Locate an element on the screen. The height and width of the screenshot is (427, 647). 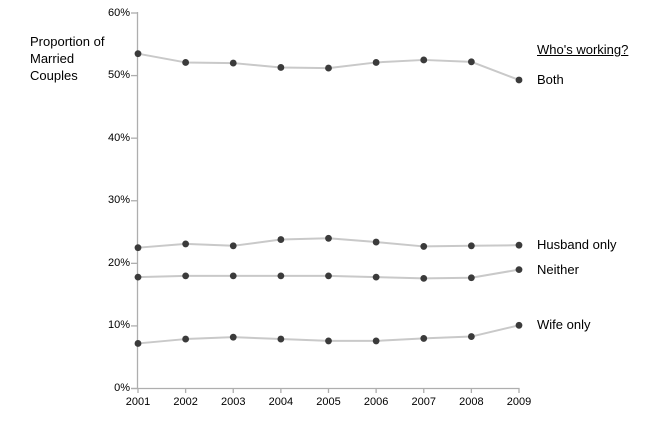
y-axis-title-line: Couples is located at coordinates (54, 75).